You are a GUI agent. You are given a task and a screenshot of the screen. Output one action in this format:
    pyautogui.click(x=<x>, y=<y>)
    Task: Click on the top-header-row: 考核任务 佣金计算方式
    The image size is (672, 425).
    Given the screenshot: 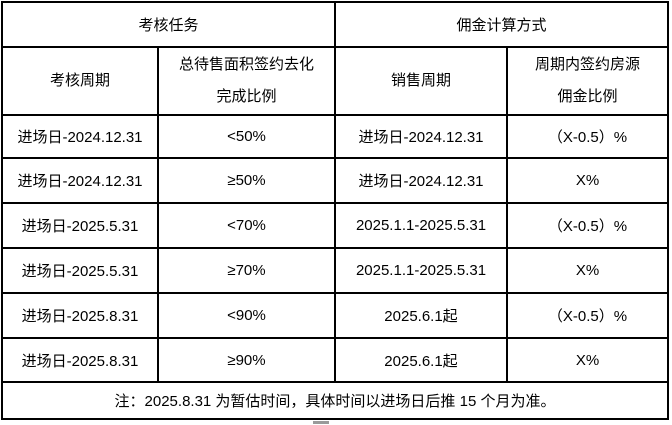 What is the action you would take?
    pyautogui.click(x=335, y=24)
    